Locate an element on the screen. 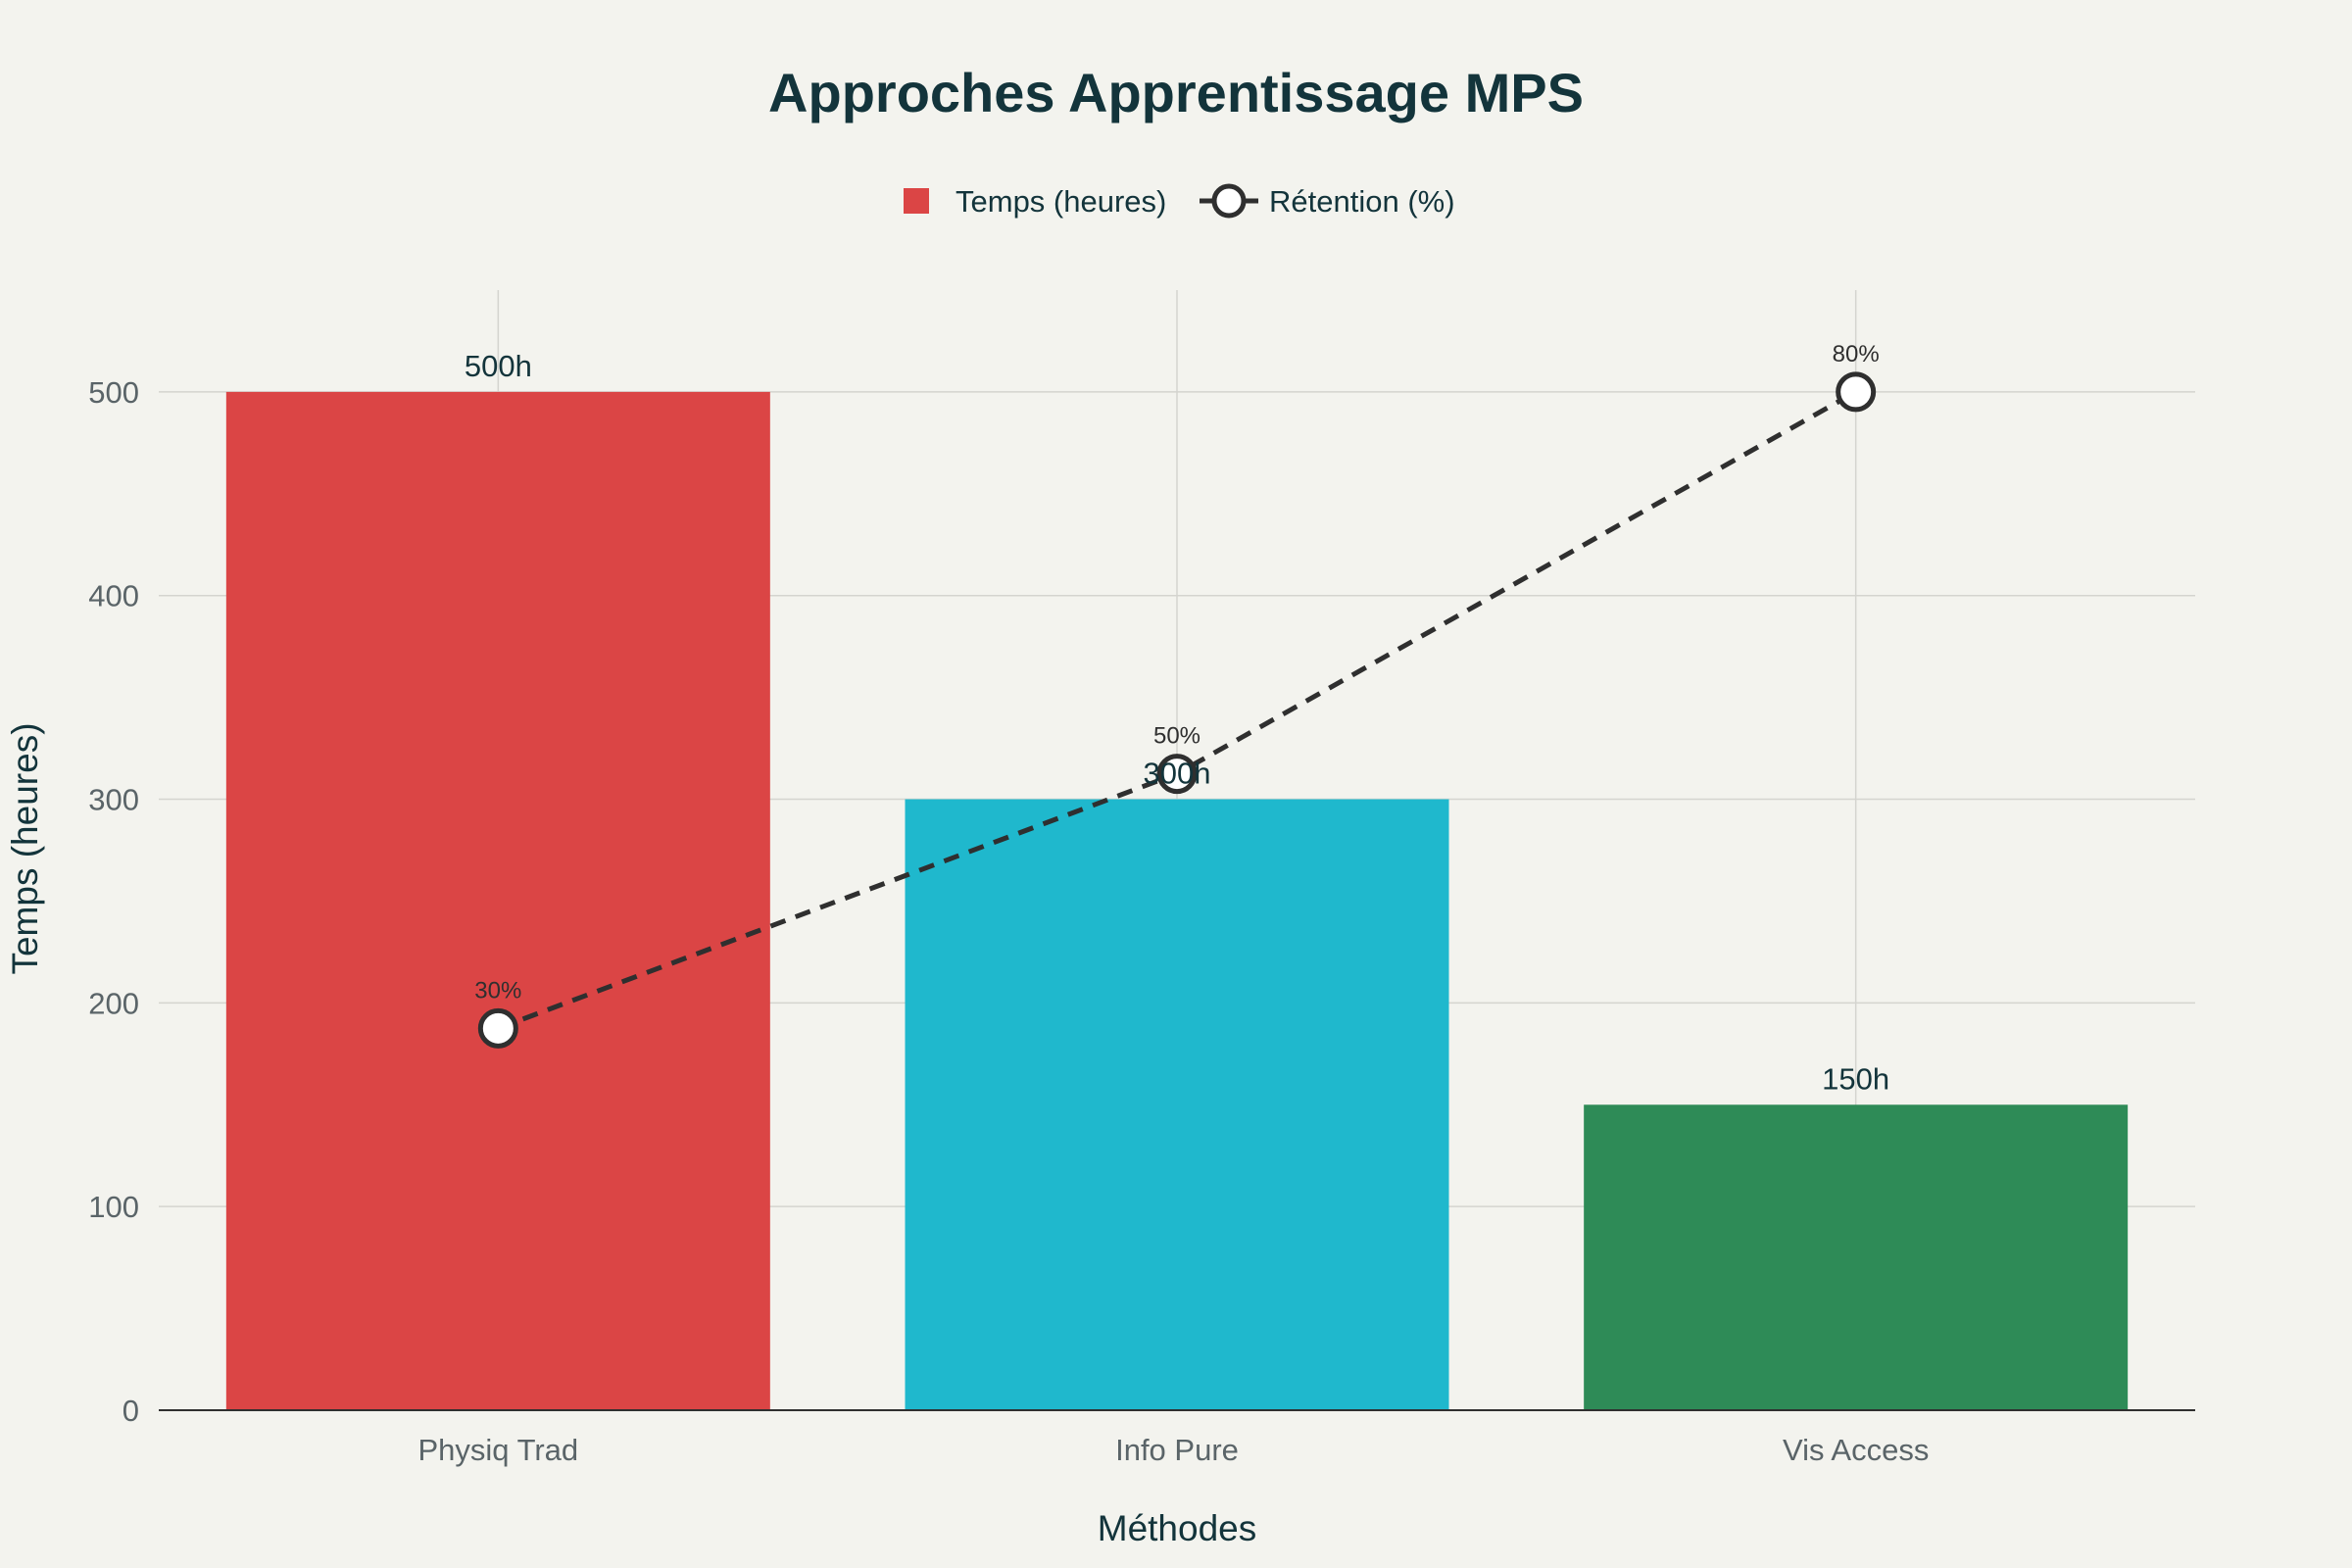 The image size is (2352, 1568). retention-value-label: 50% is located at coordinates (1176, 736).